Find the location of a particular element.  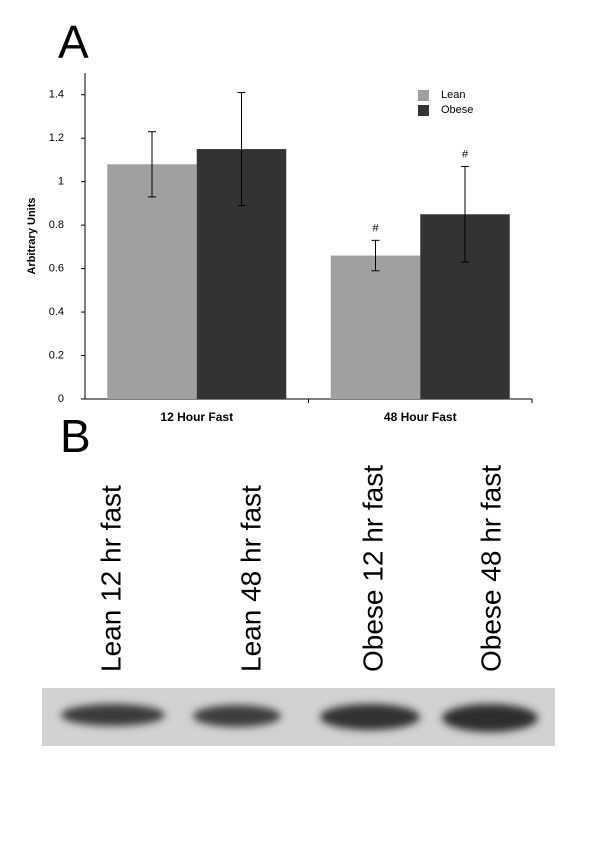

lane-label: Lean 48 hr fast is located at coordinates (250, 578).